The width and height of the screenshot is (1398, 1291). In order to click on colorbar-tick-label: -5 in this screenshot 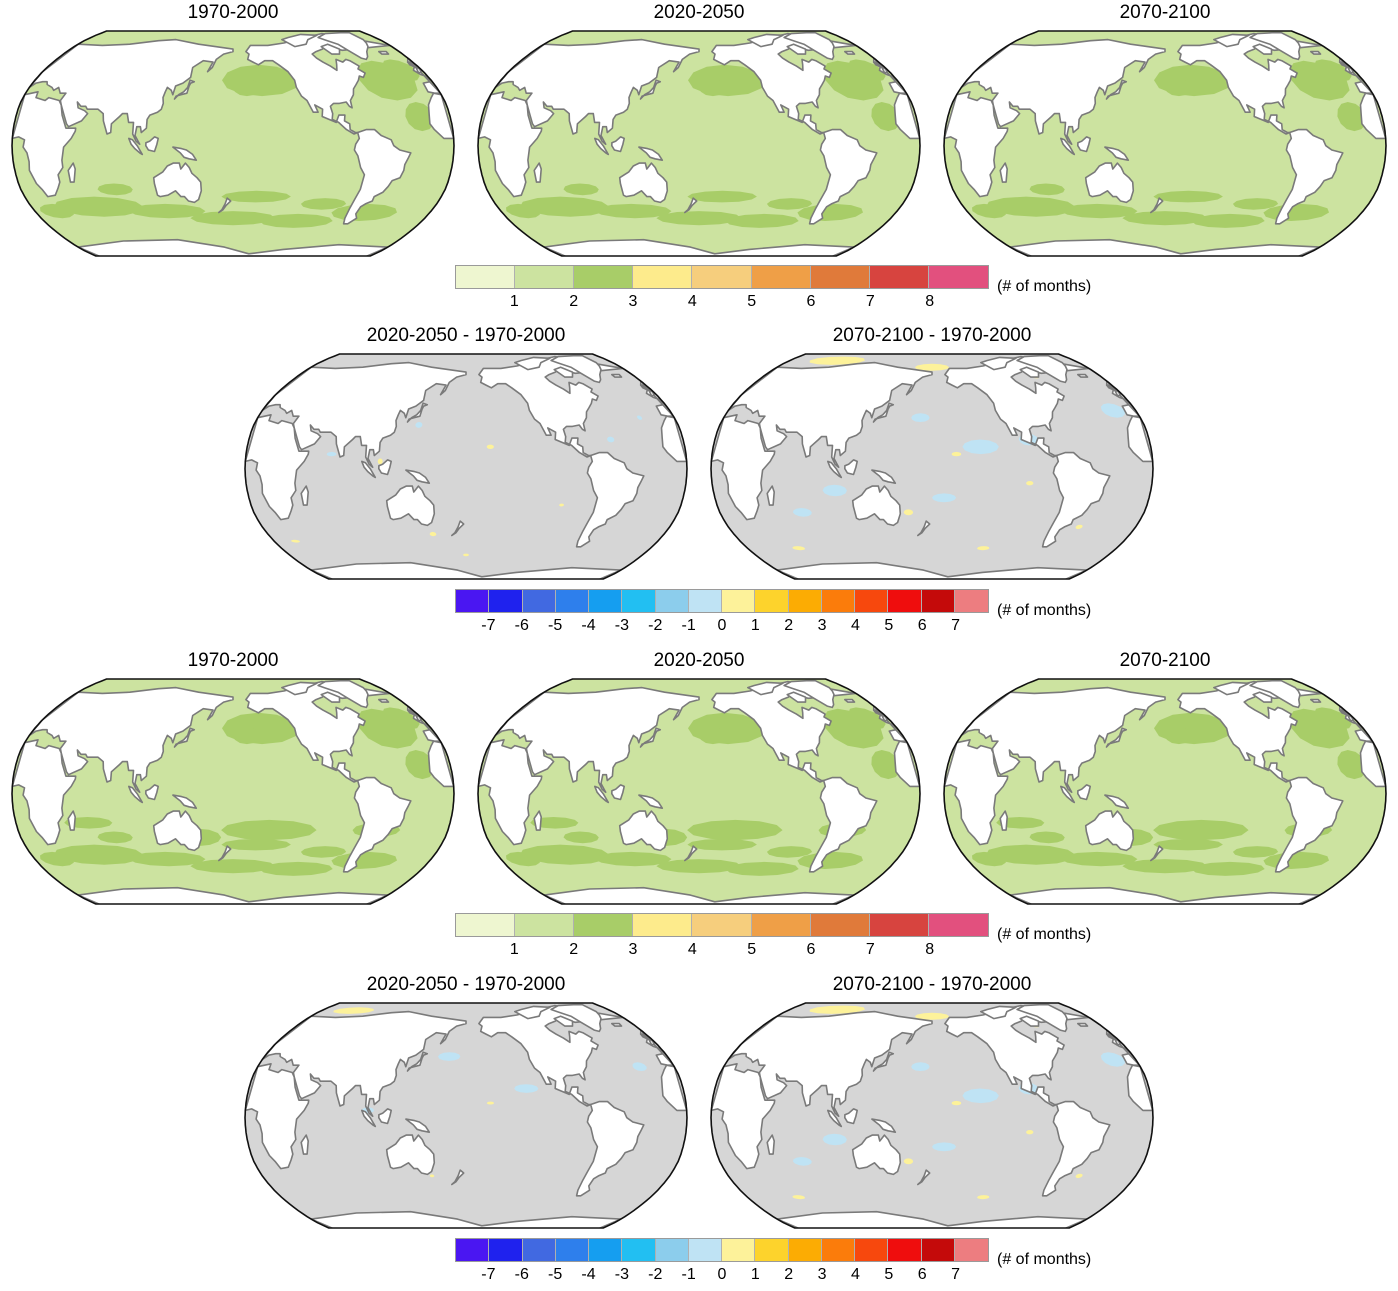, I will do `click(555, 1274)`.